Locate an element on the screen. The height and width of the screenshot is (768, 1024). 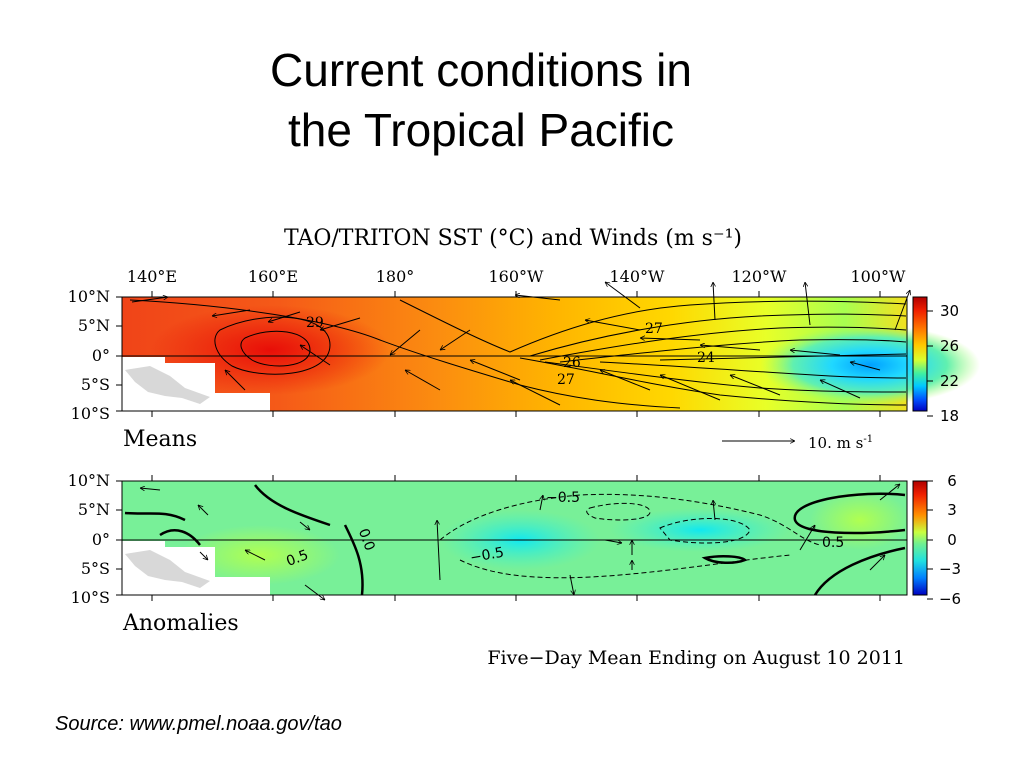
means-land-new-guinea is located at coordinates (167, 385).